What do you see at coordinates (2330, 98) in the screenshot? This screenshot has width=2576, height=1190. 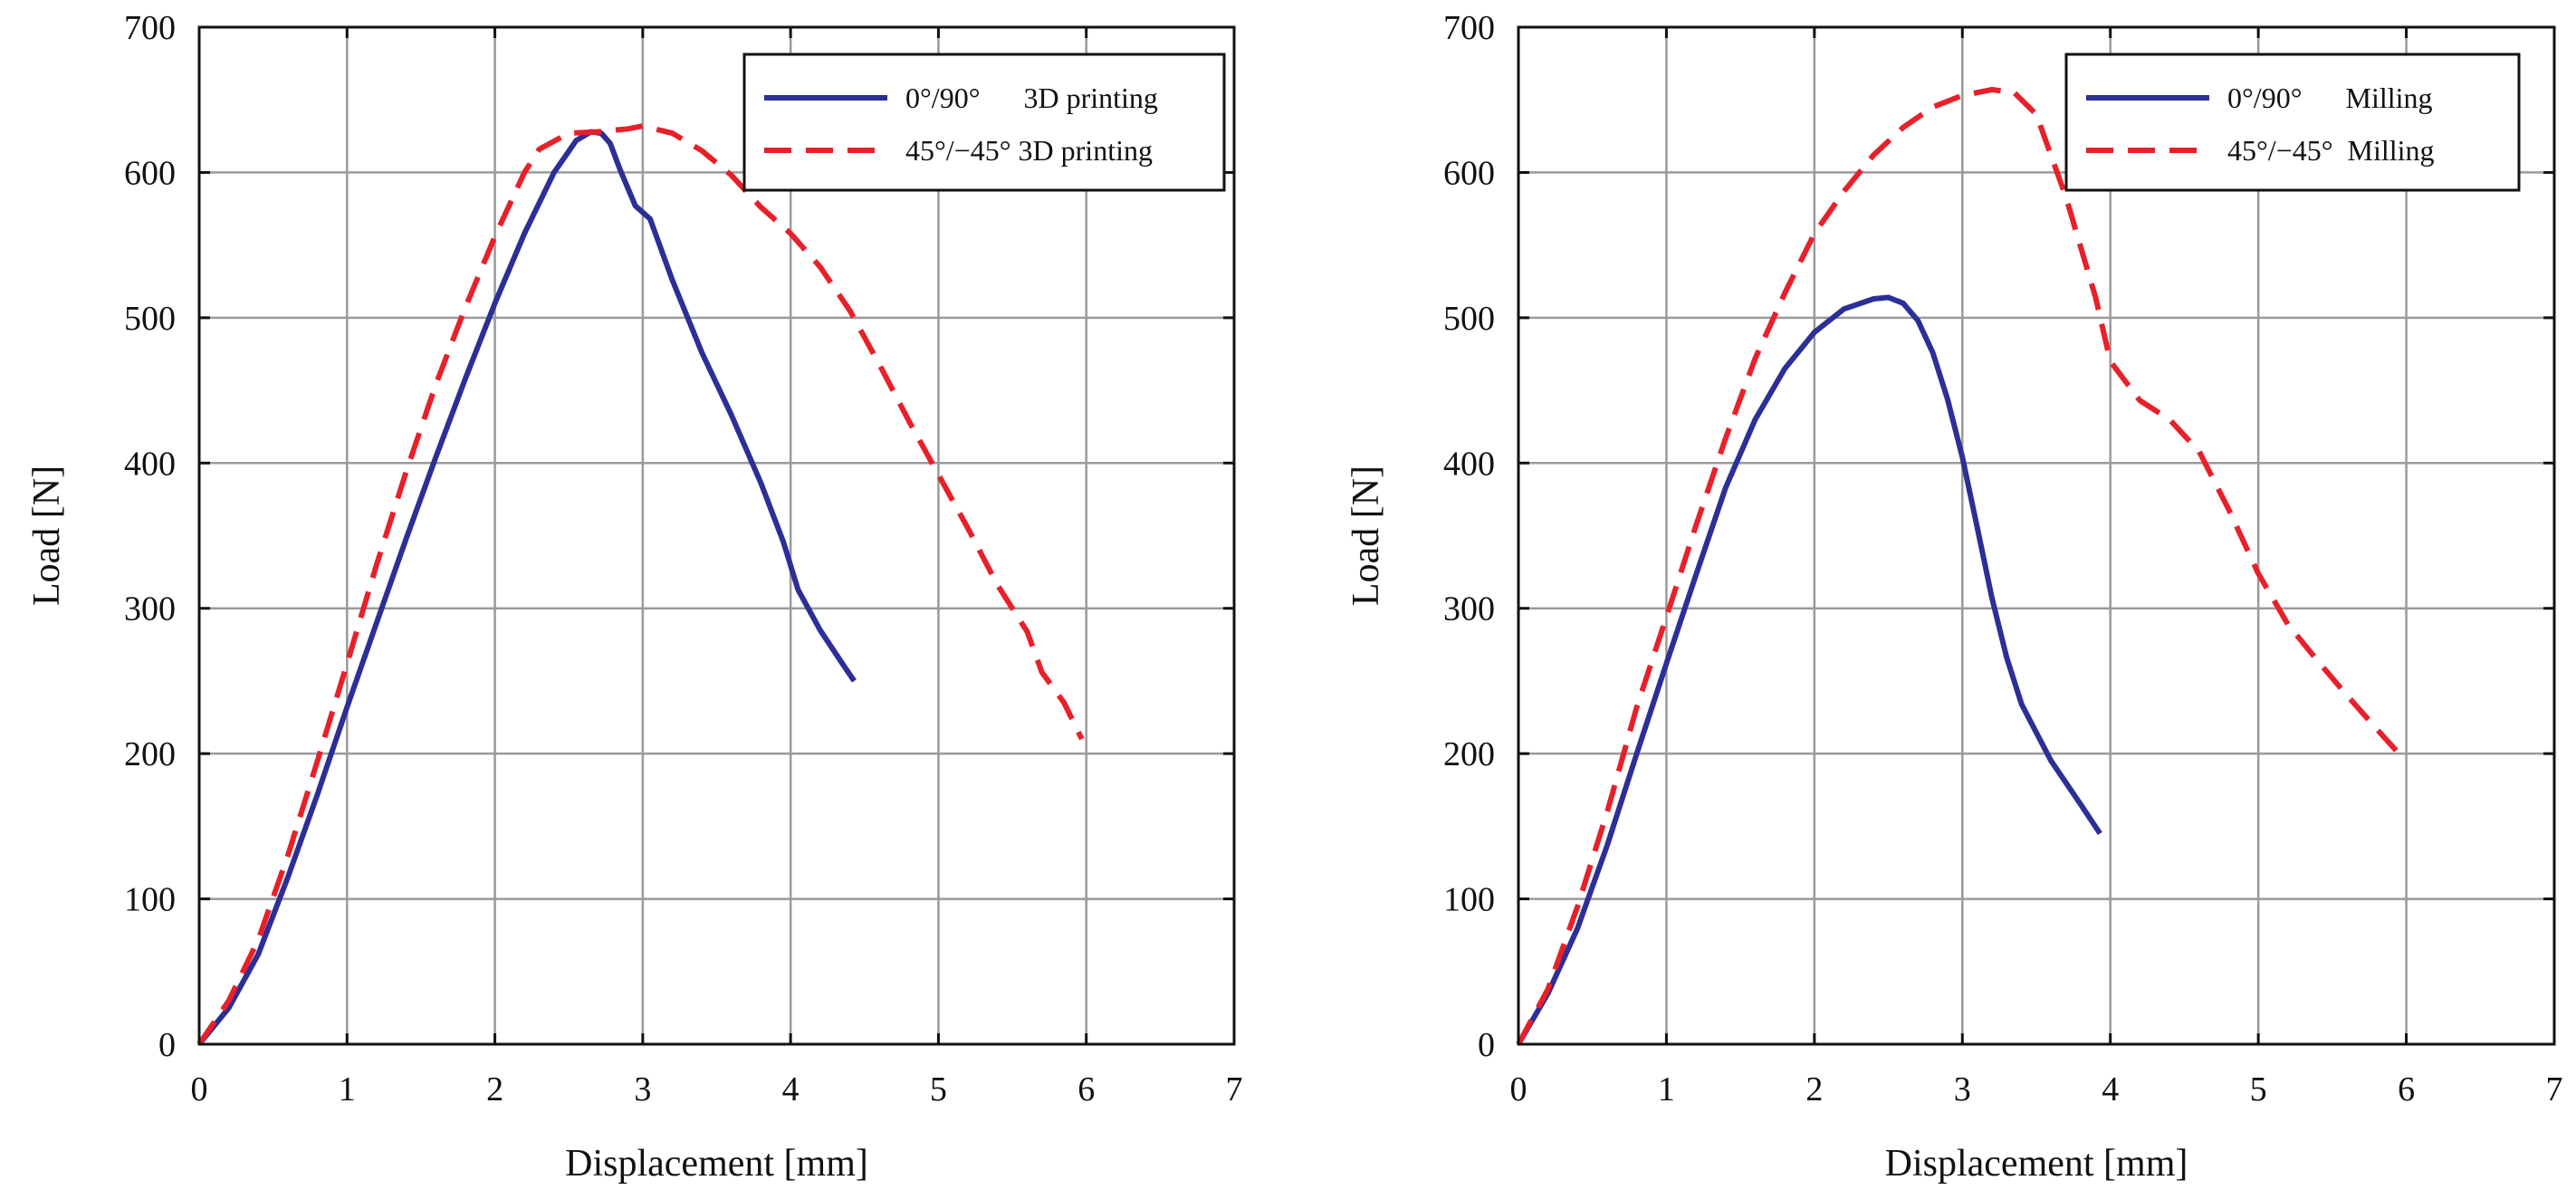 I see `legend-label: 0°/90° Milling` at bounding box center [2330, 98].